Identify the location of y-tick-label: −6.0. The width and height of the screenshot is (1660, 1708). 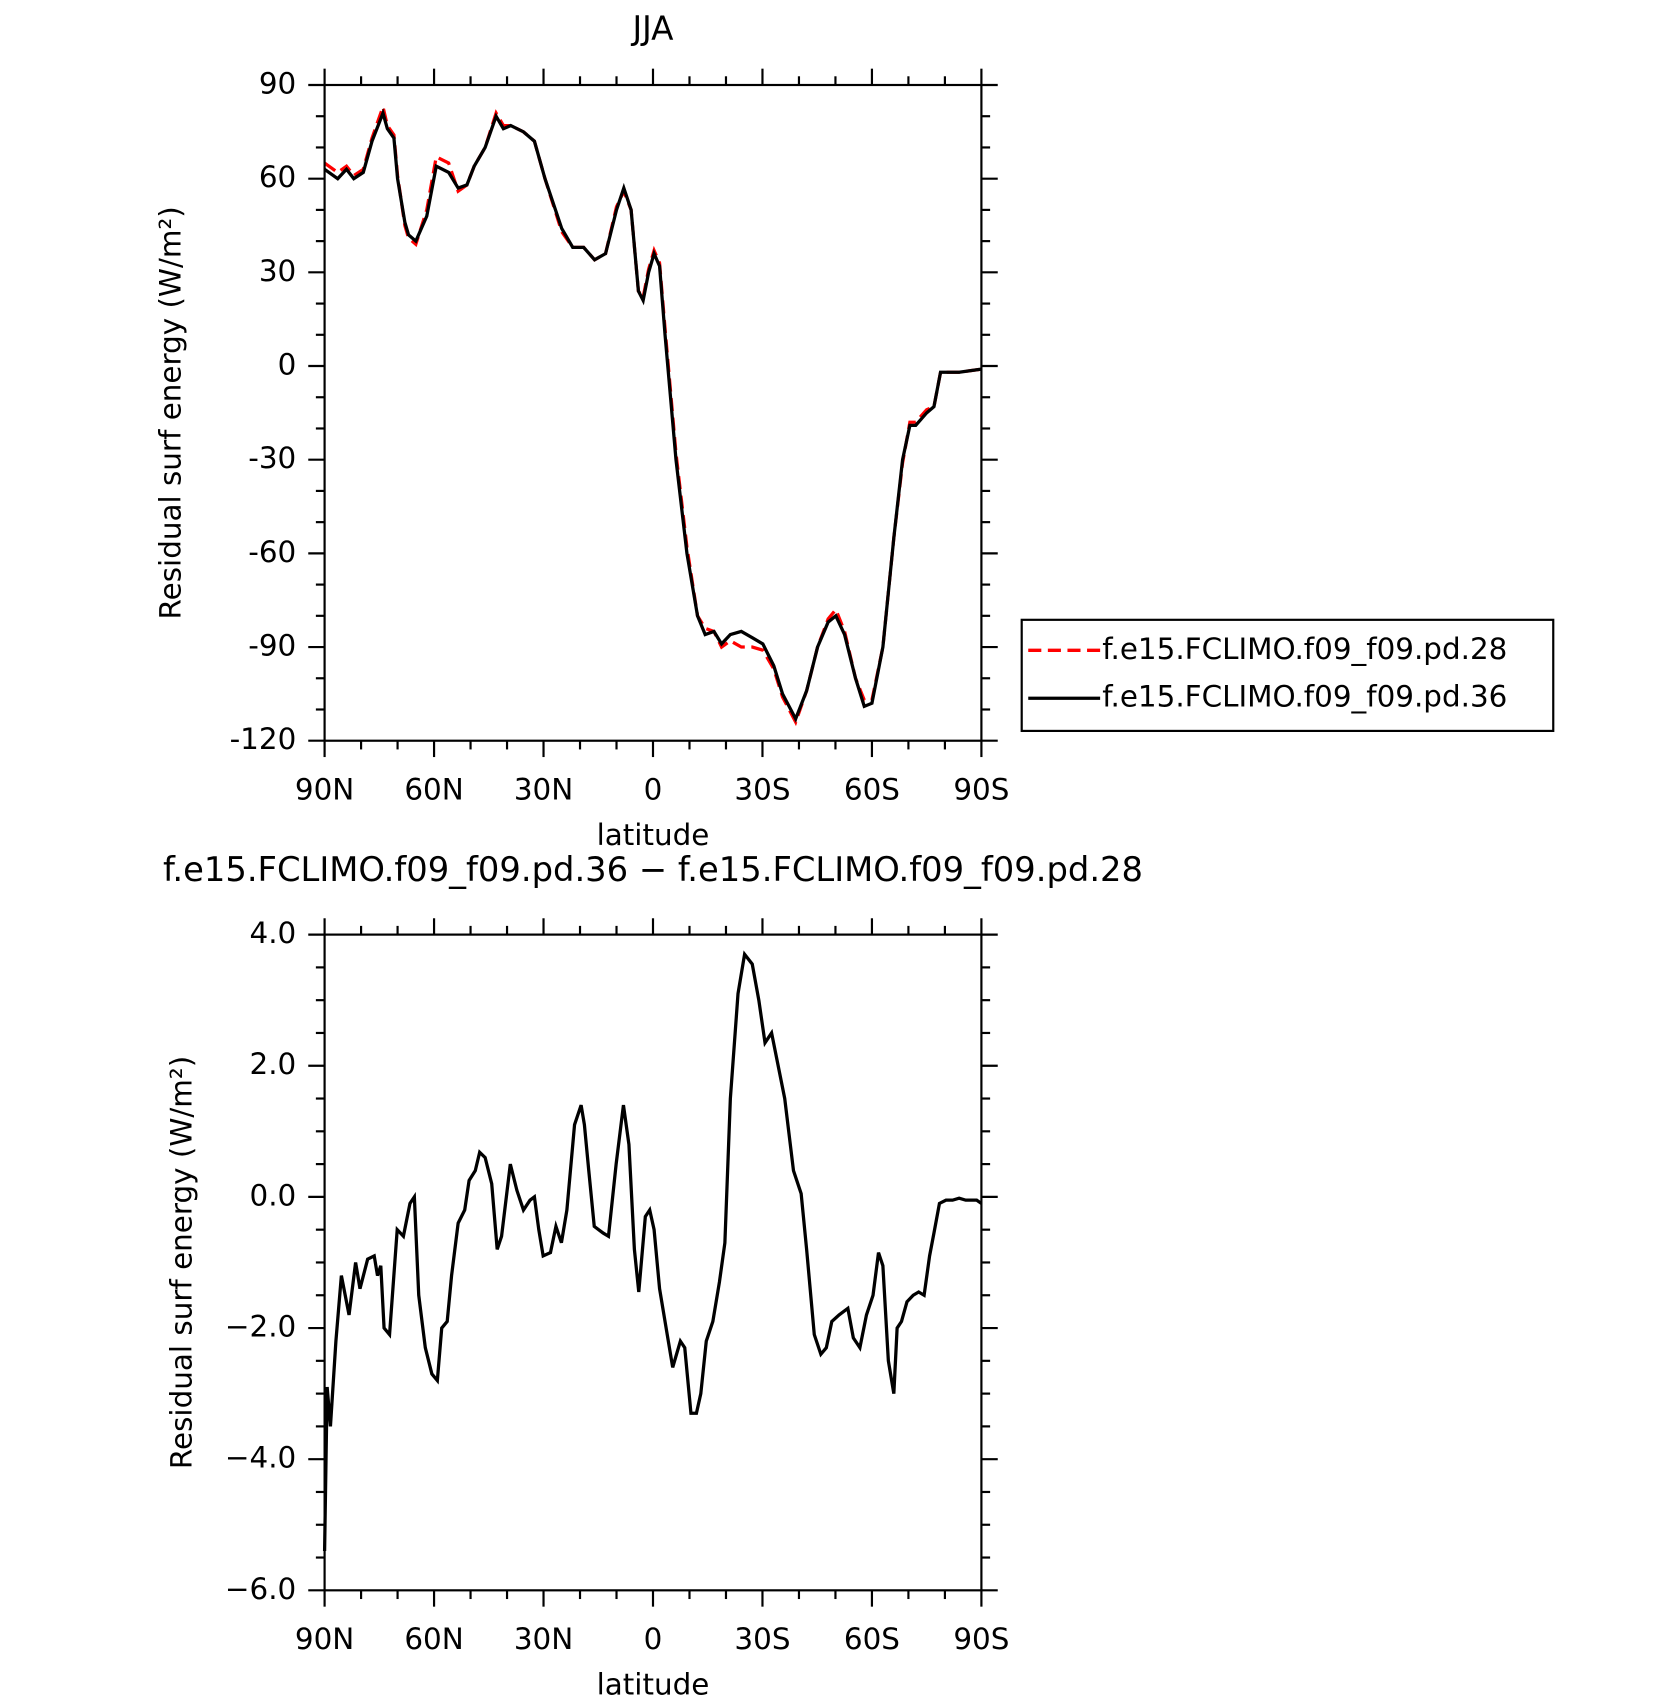
(260, 1589).